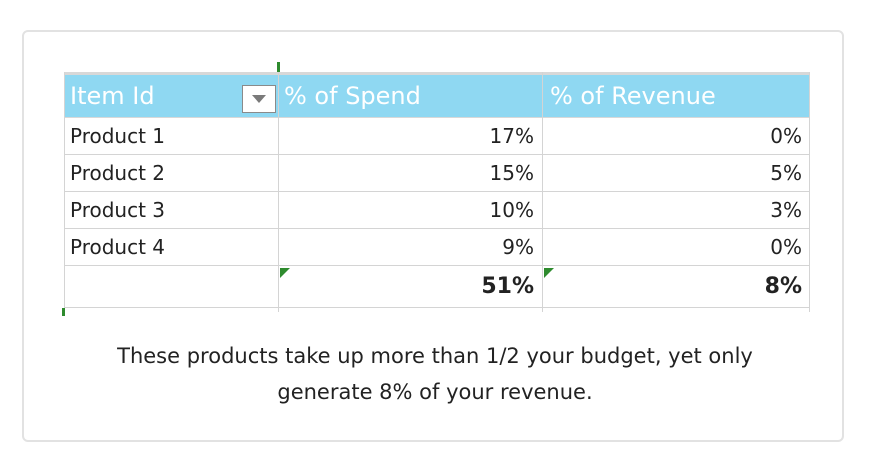 This screenshot has width=878, height=456. Describe the element at coordinates (118, 247) in the screenshot. I see `item-cell: Product 4` at that location.